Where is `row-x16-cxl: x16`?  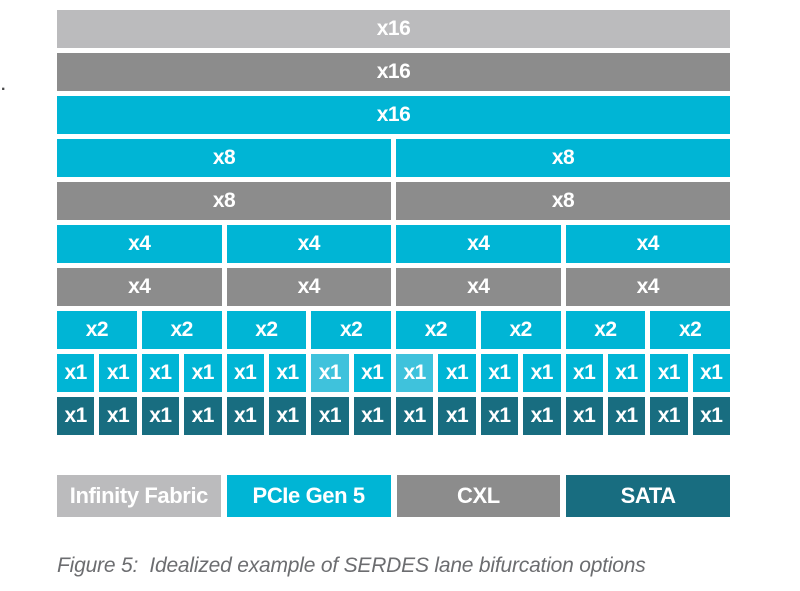 row-x16-cxl: x16 is located at coordinates (393, 72).